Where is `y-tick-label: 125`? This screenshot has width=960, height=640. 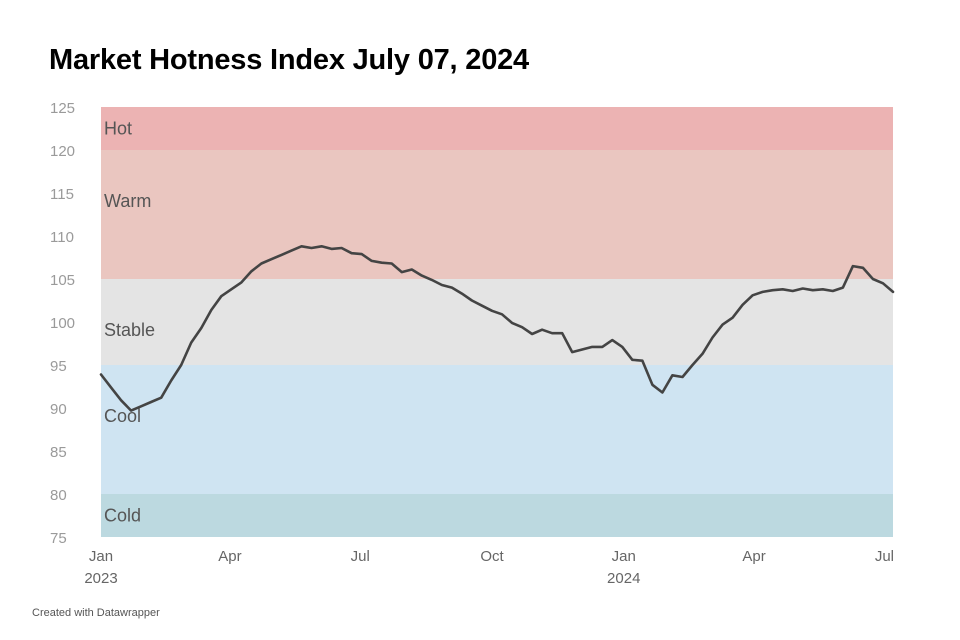 y-tick-label: 125 is located at coordinates (62, 108).